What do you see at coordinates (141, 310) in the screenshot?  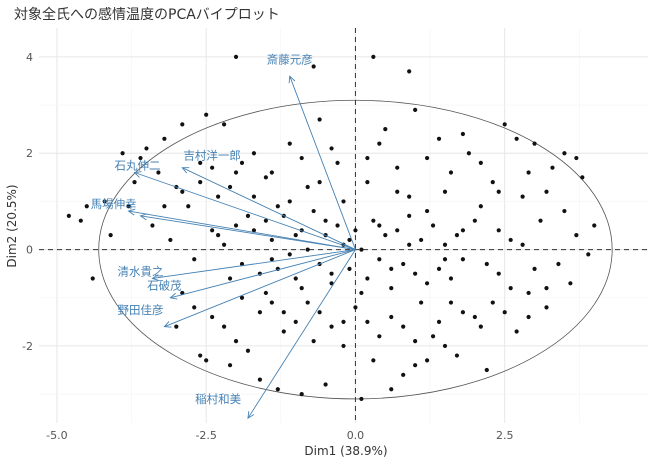 I see `vector-label: 野田佳彦` at bounding box center [141, 310].